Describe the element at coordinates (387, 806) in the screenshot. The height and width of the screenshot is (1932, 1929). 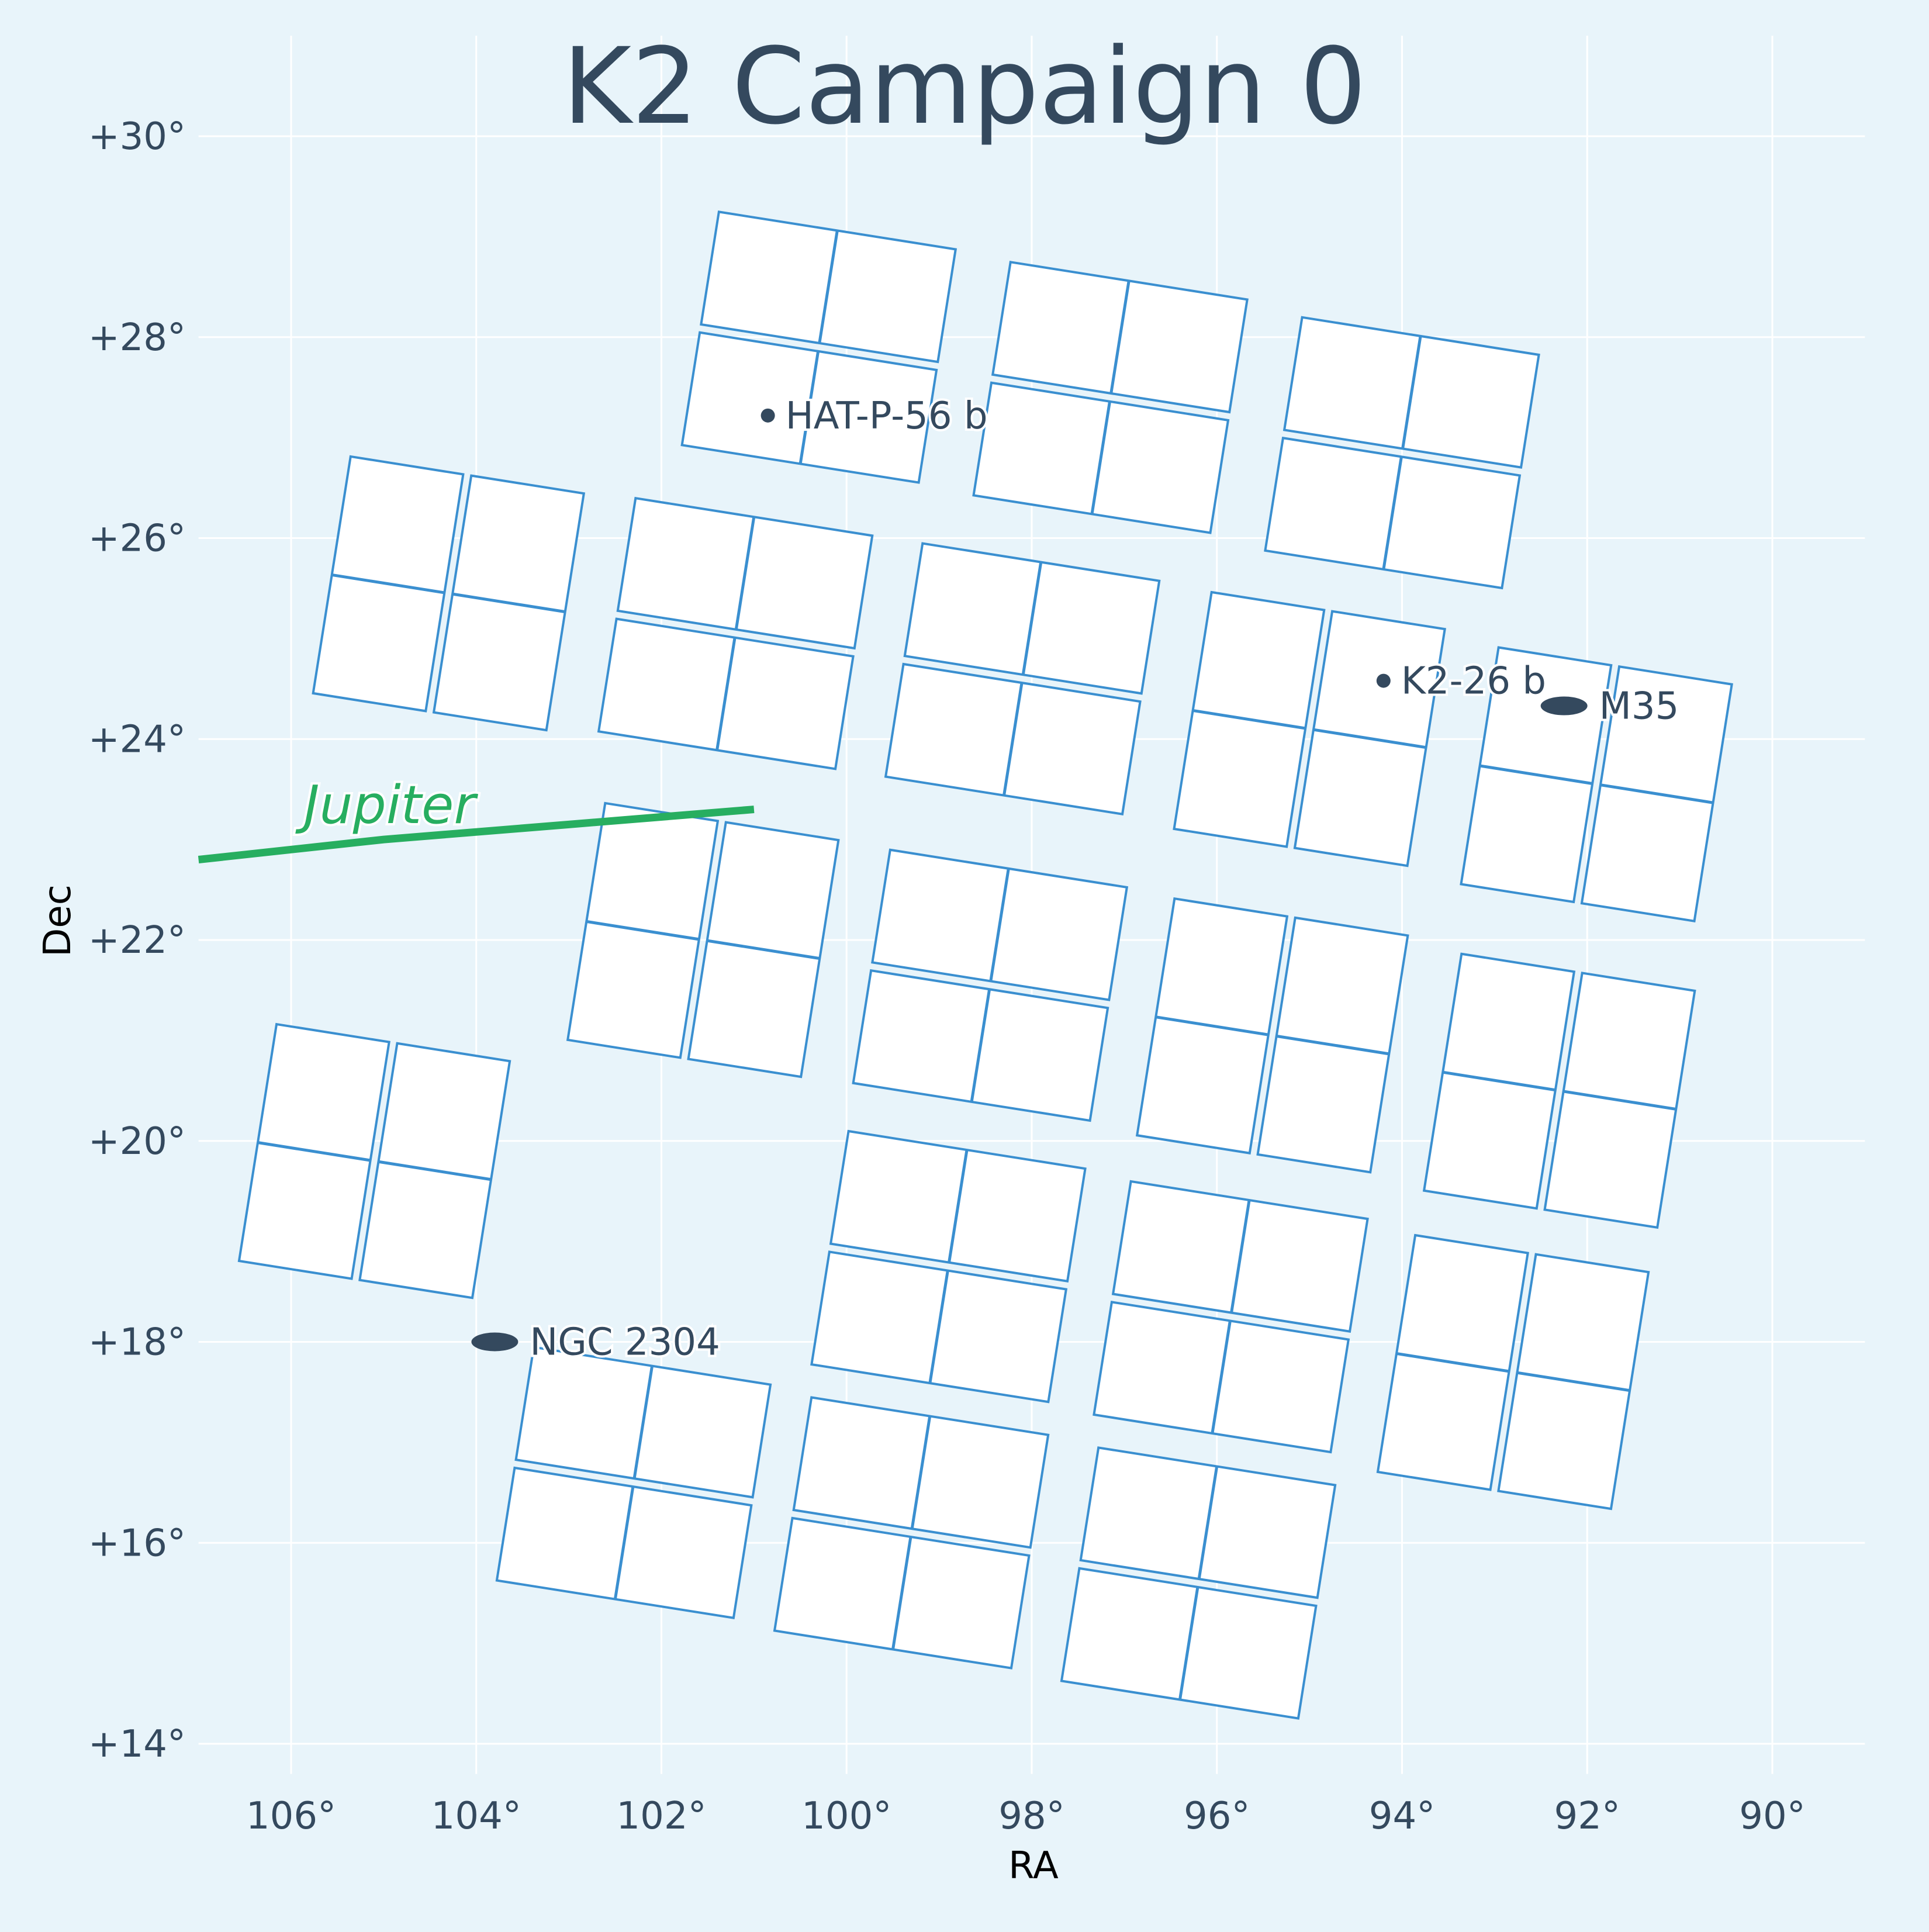
I see `jupiter-label: Jupiter` at that location.